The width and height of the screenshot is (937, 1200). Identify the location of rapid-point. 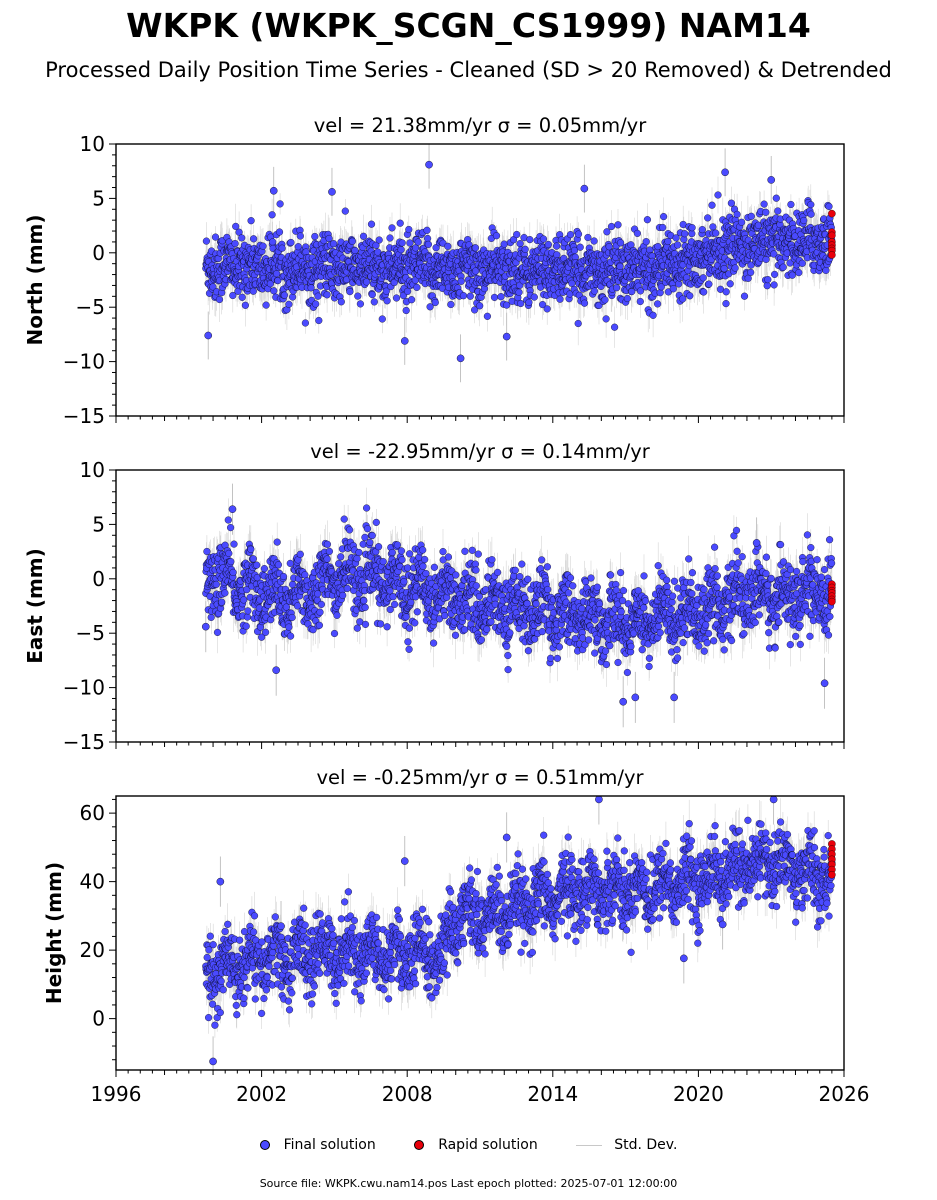
(832, 213).